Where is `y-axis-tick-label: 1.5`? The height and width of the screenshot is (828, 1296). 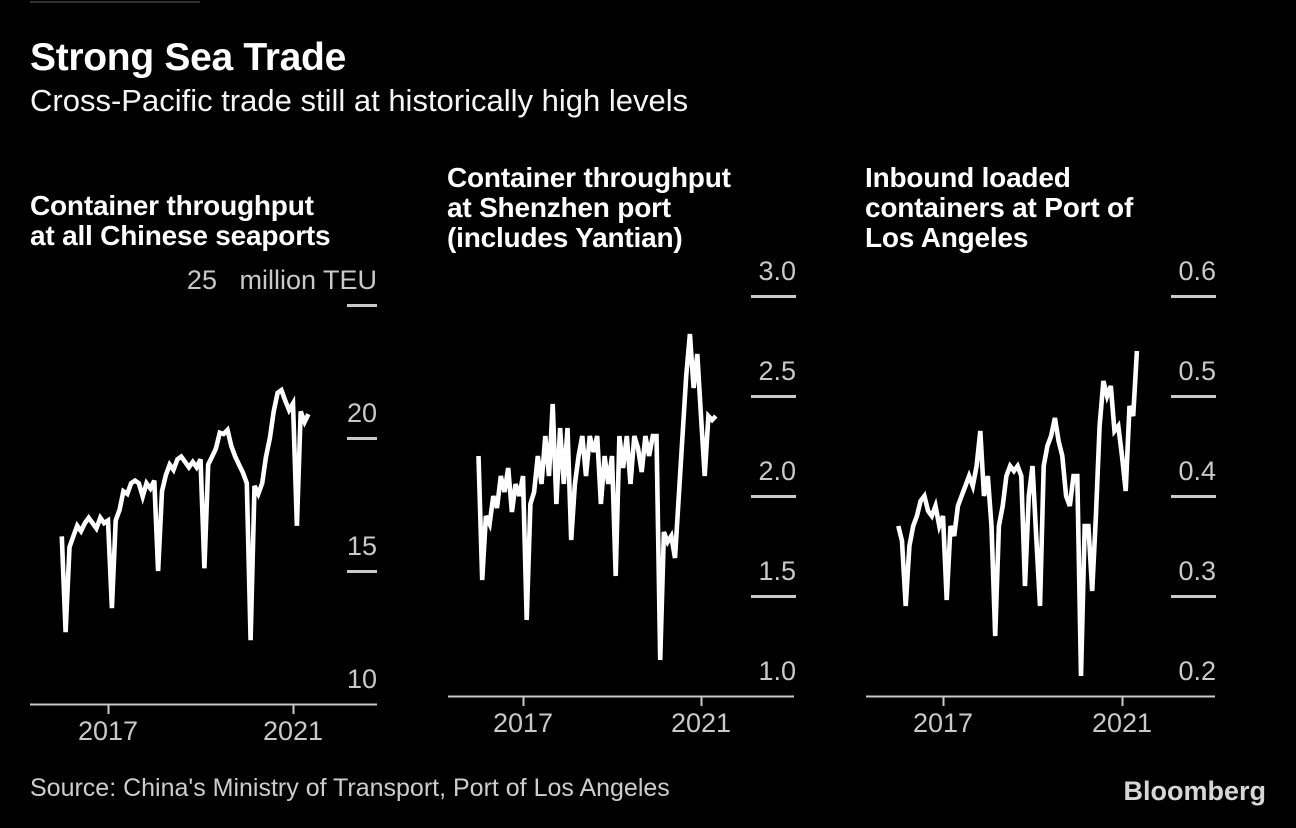 y-axis-tick-label: 1.5 is located at coordinates (777, 571).